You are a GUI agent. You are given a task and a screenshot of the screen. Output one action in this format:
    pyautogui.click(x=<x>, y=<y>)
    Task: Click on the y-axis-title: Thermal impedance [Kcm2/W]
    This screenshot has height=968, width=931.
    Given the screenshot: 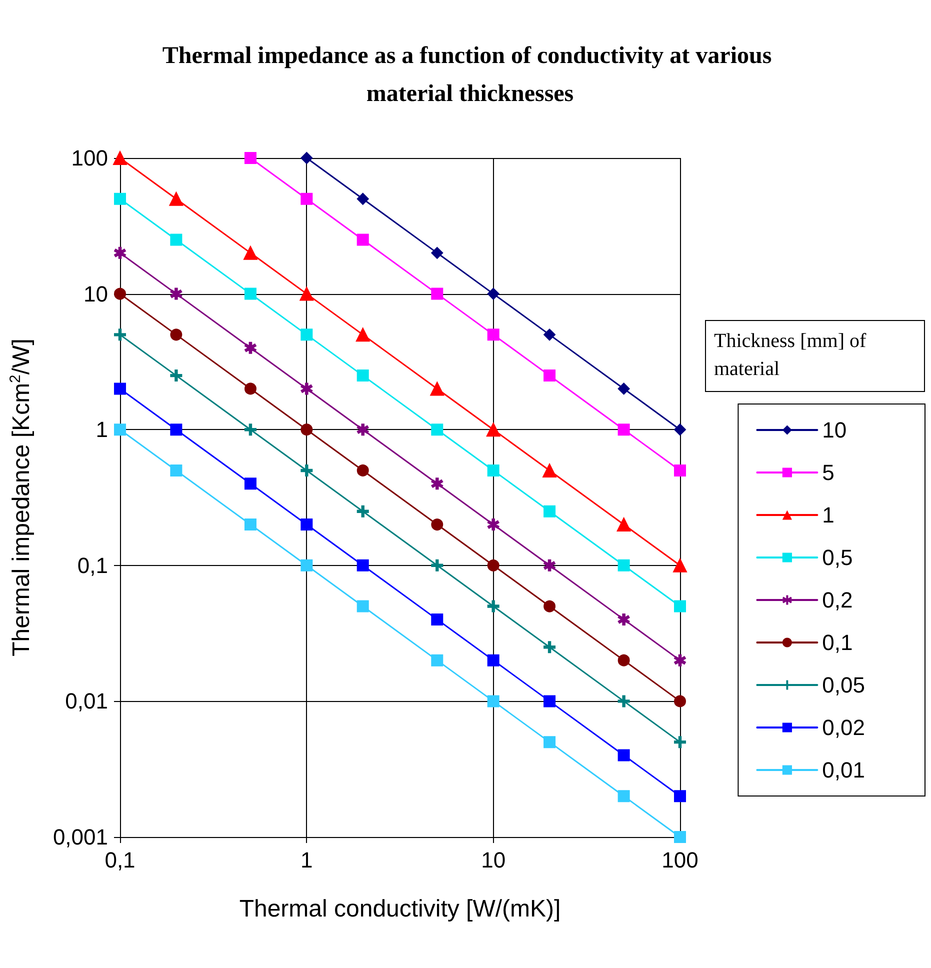 What is the action you would take?
    pyautogui.click(x=21, y=497)
    